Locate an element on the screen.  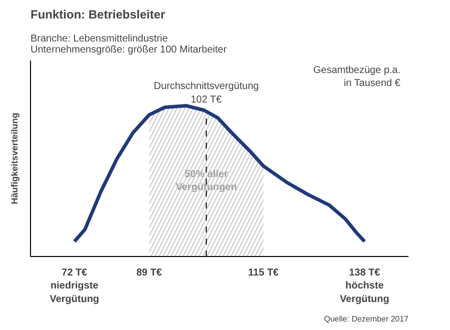
source-note: Quelle: Dezember 2017 is located at coordinates (367, 319).